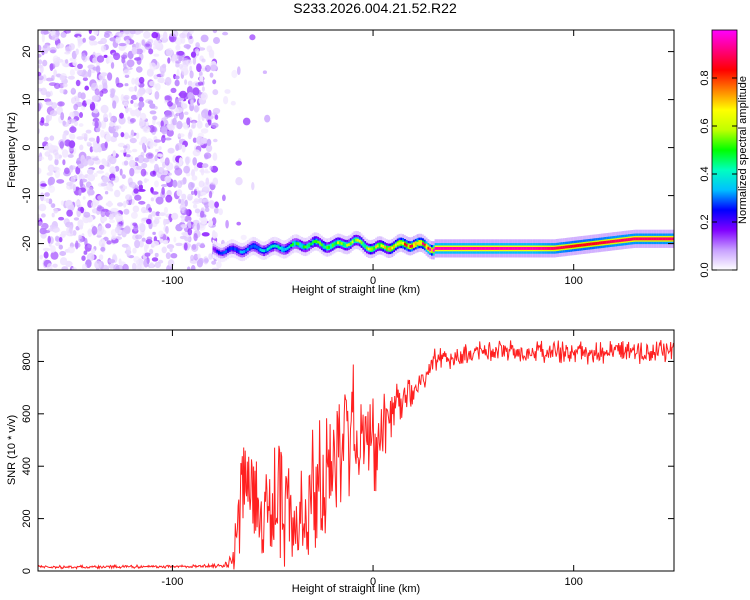 Image resolution: width=750 pixels, height=600 pixels. What do you see at coordinates (724, 150) in the screenshot?
I see `colorbar-bar` at bounding box center [724, 150].